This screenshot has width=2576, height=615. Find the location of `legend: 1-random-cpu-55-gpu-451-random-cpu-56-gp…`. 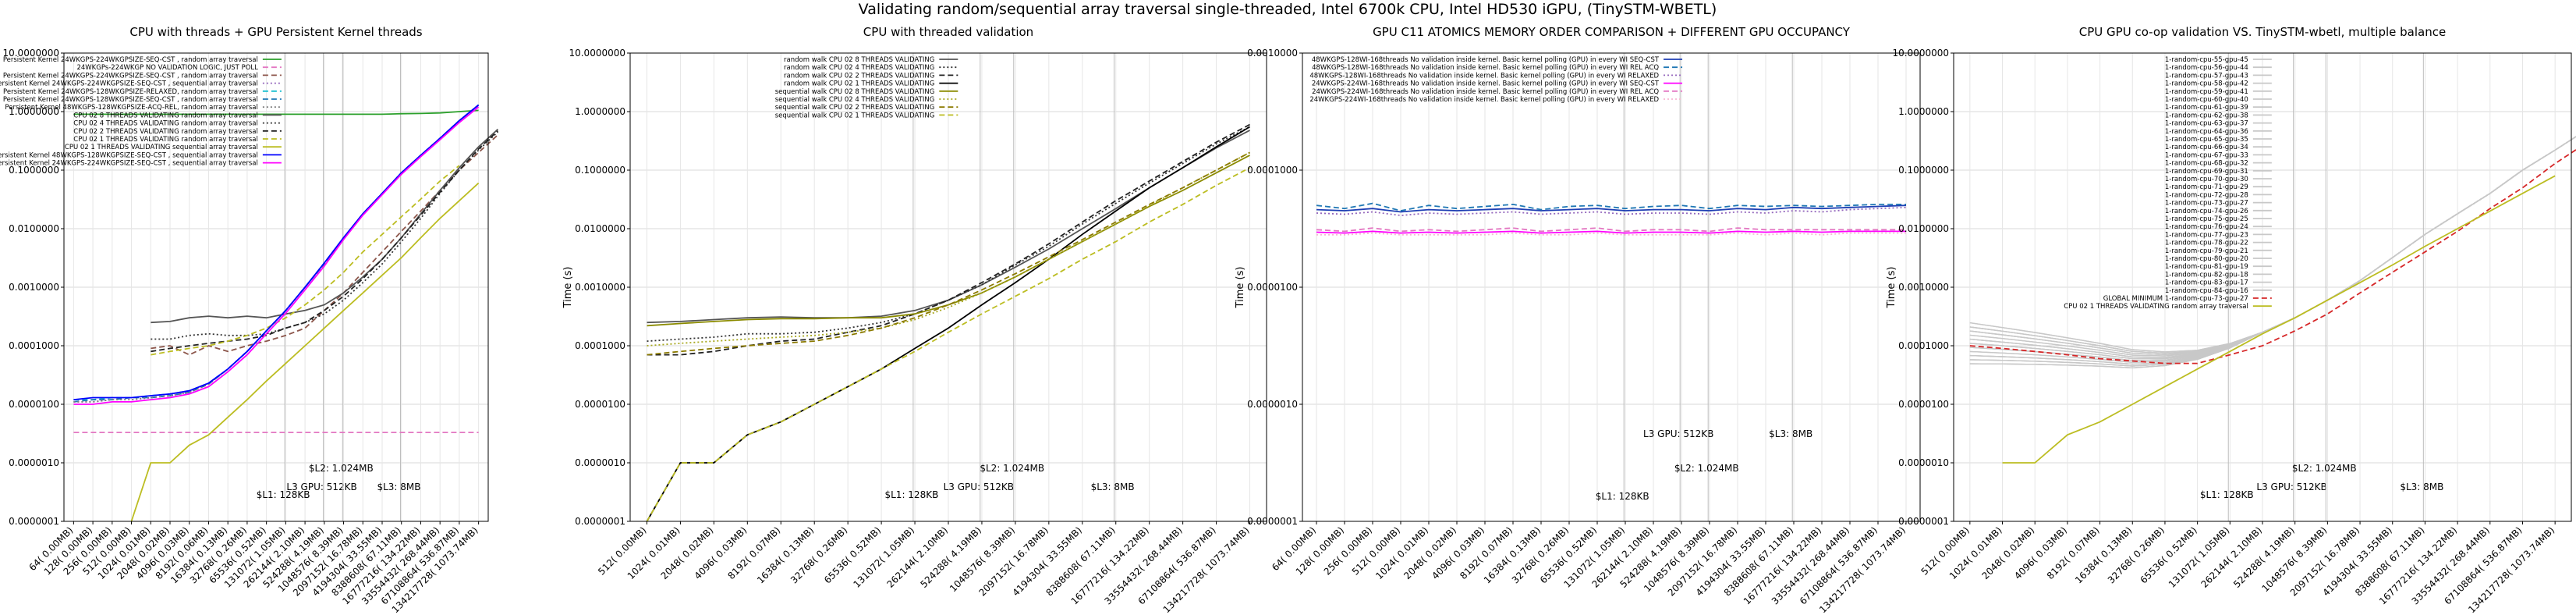

legend: 1-random-cpu-55-gpu-451-random-cpu-56-gp… is located at coordinates (2168, 183).